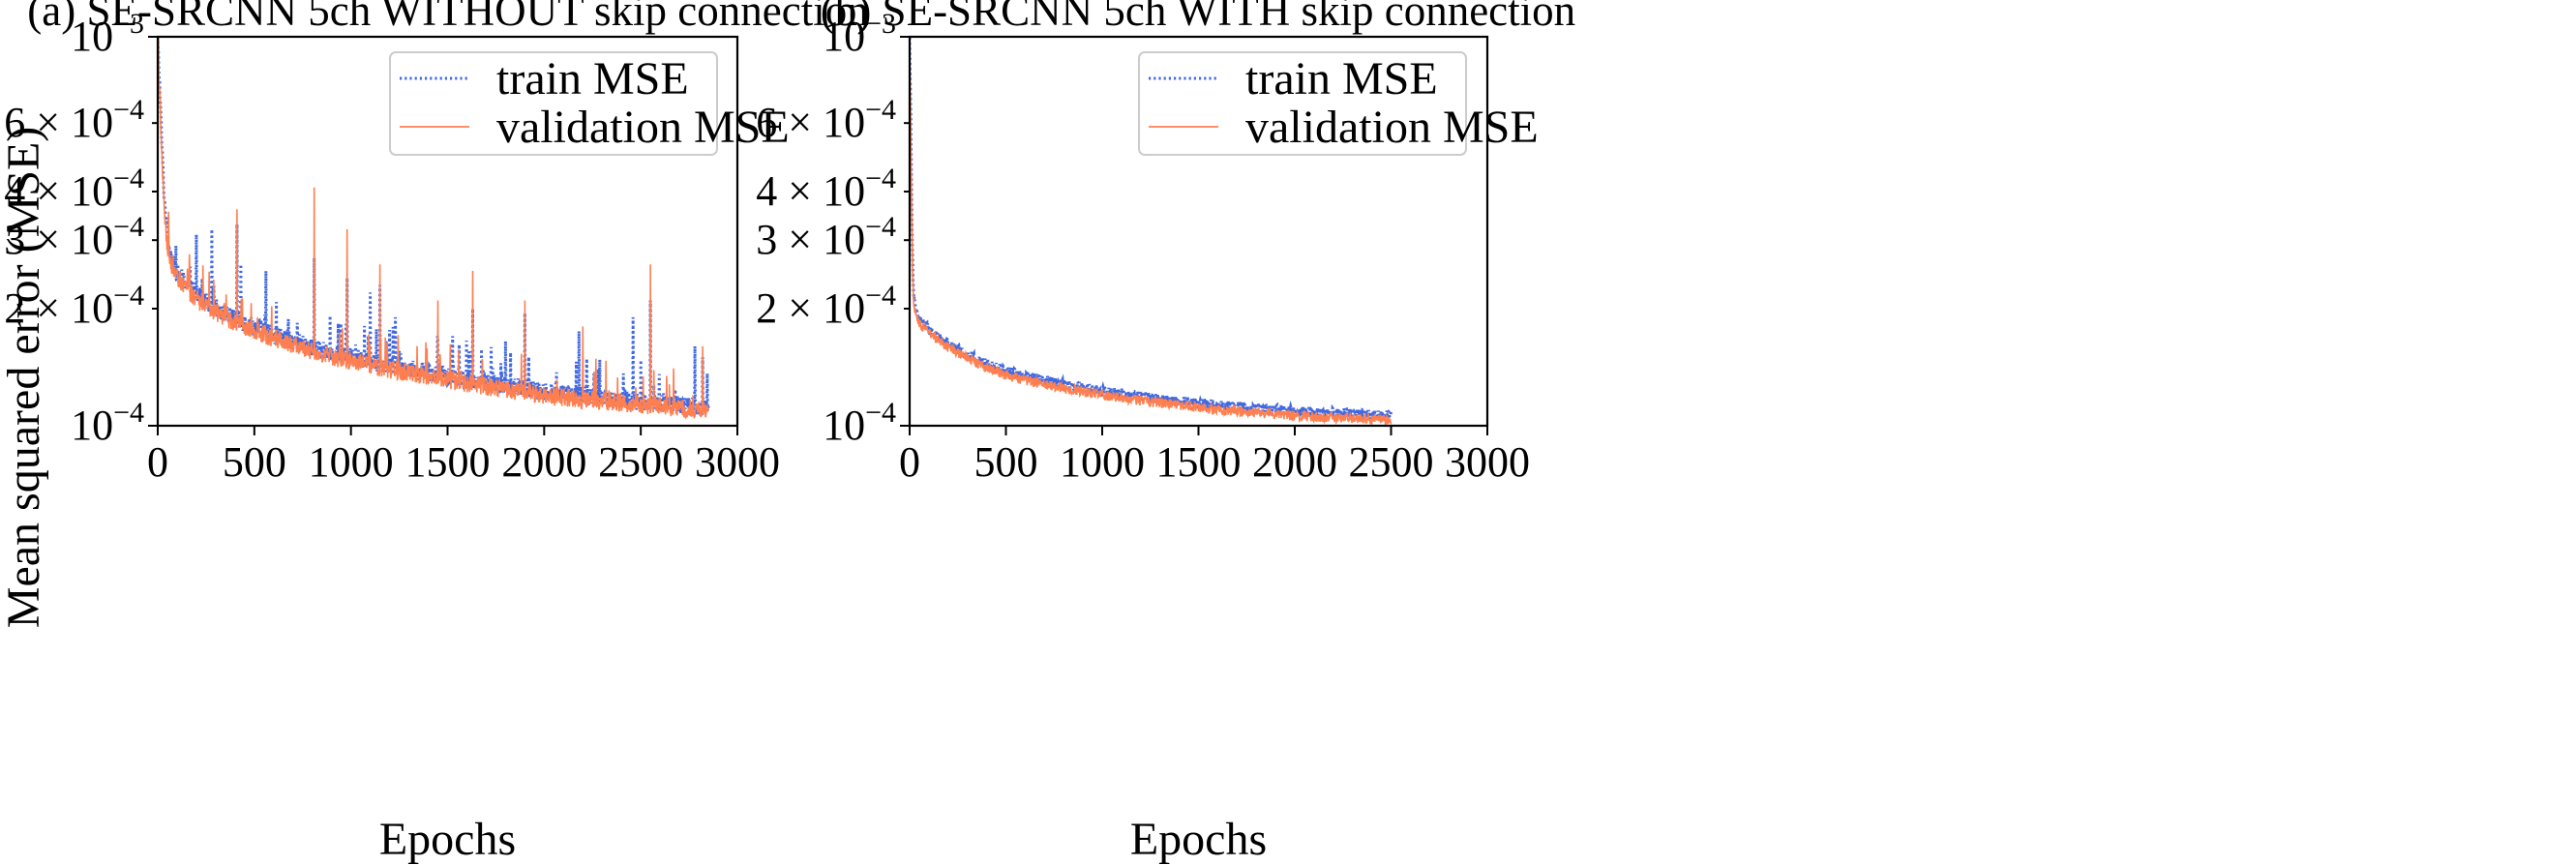  What do you see at coordinates (24, 377) in the screenshot?
I see `y-axis-label: Mean squared error (MSE)` at bounding box center [24, 377].